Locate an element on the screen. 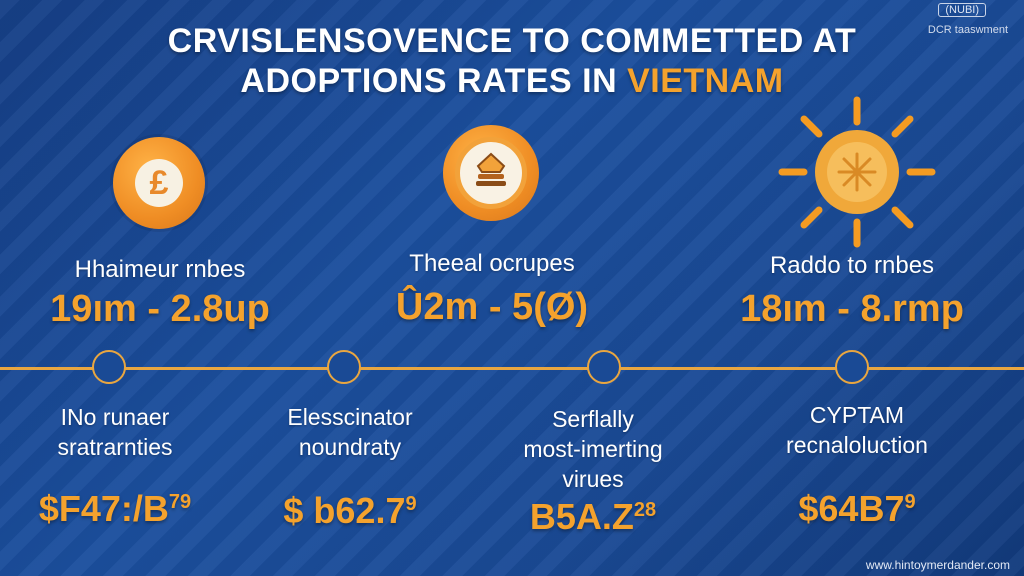 This screenshot has height=576, width=1024. stat-value-2: Û2m - 5(Ø) is located at coordinates (492, 307).